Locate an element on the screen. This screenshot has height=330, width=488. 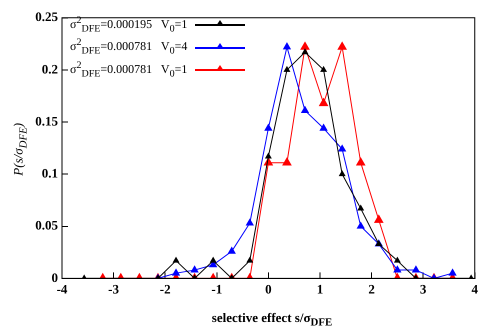
y-tick-label: 0.1 is located at coordinates (50, 173).